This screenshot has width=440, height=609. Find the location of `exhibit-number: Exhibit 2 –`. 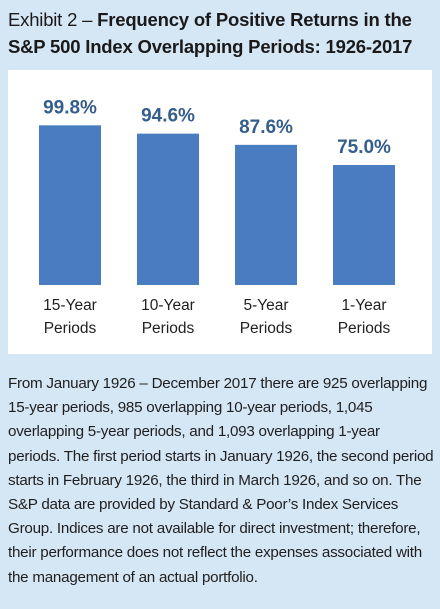

exhibit-number: Exhibit 2 – is located at coordinates (53, 19).